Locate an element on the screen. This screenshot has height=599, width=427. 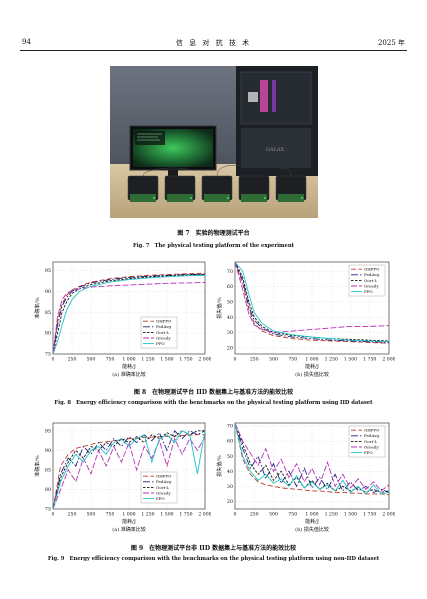
y-tick-label: 90 is located at coordinates (48, 292).